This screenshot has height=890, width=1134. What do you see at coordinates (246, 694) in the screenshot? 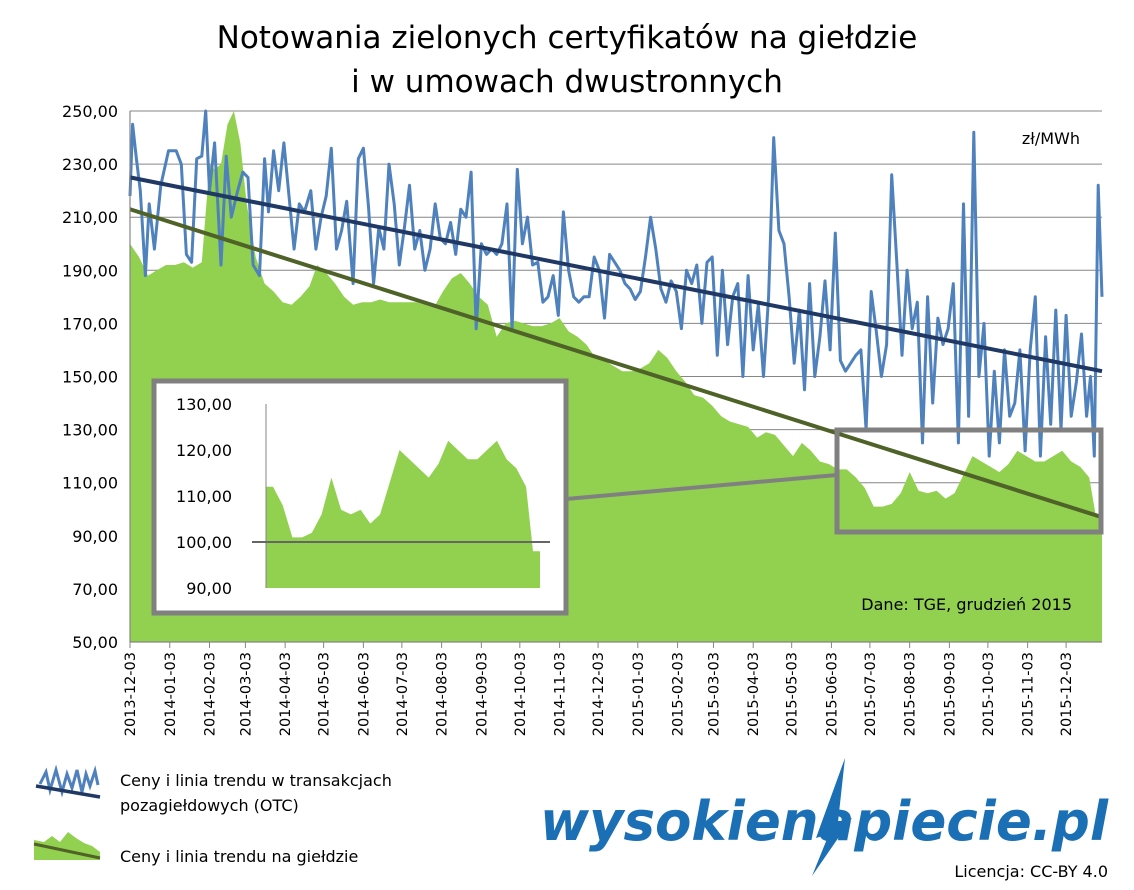
I see `x-tick-label: 2014-03-03` at bounding box center [246, 694].